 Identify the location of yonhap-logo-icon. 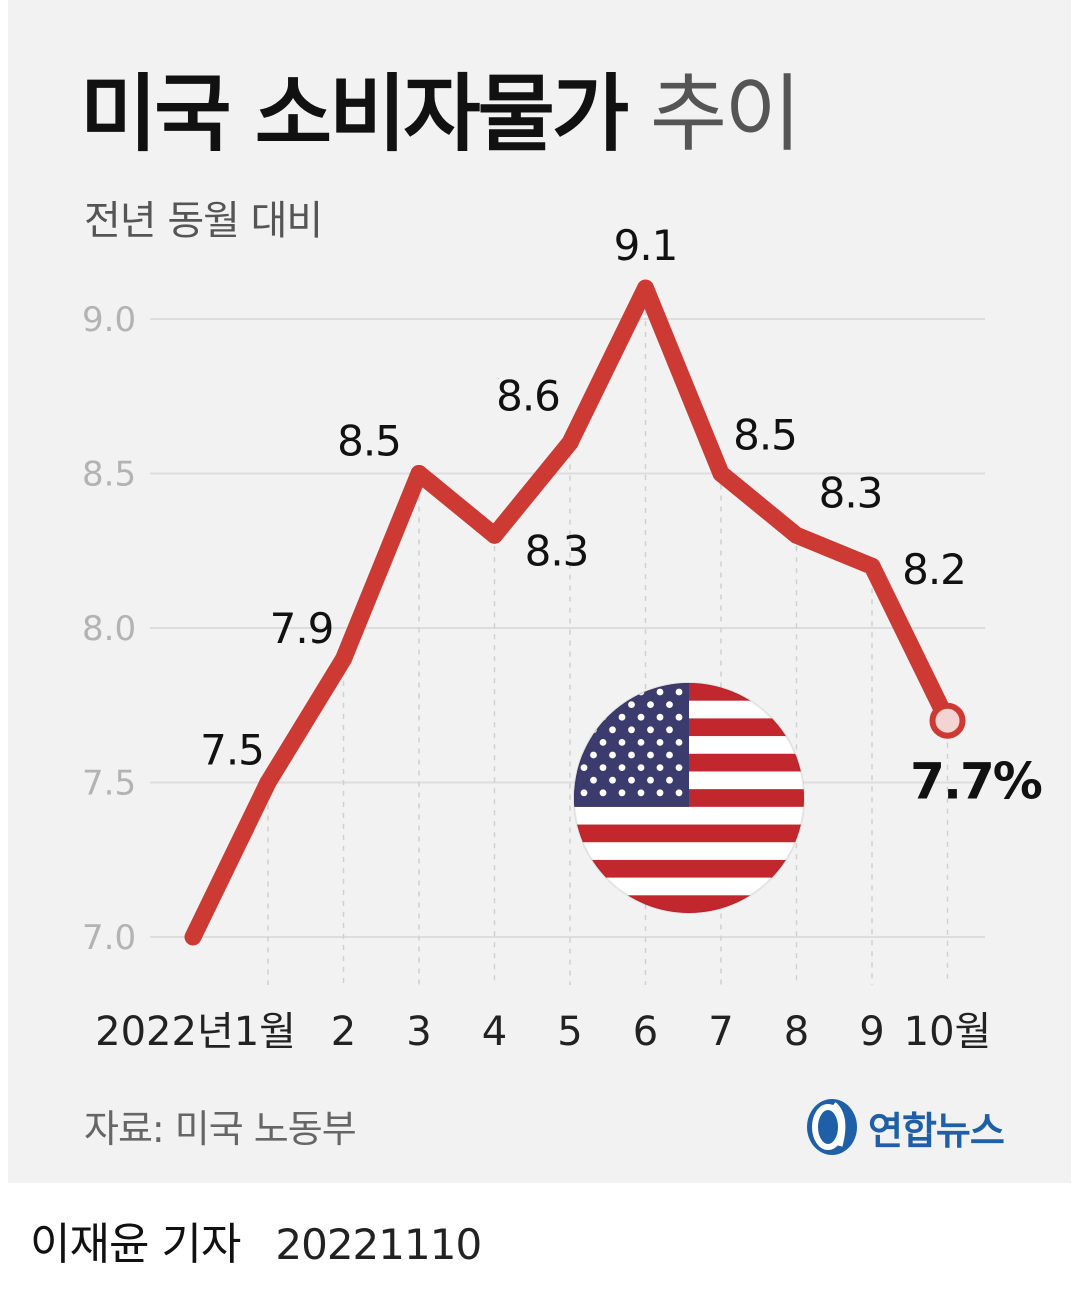
(832, 1127).